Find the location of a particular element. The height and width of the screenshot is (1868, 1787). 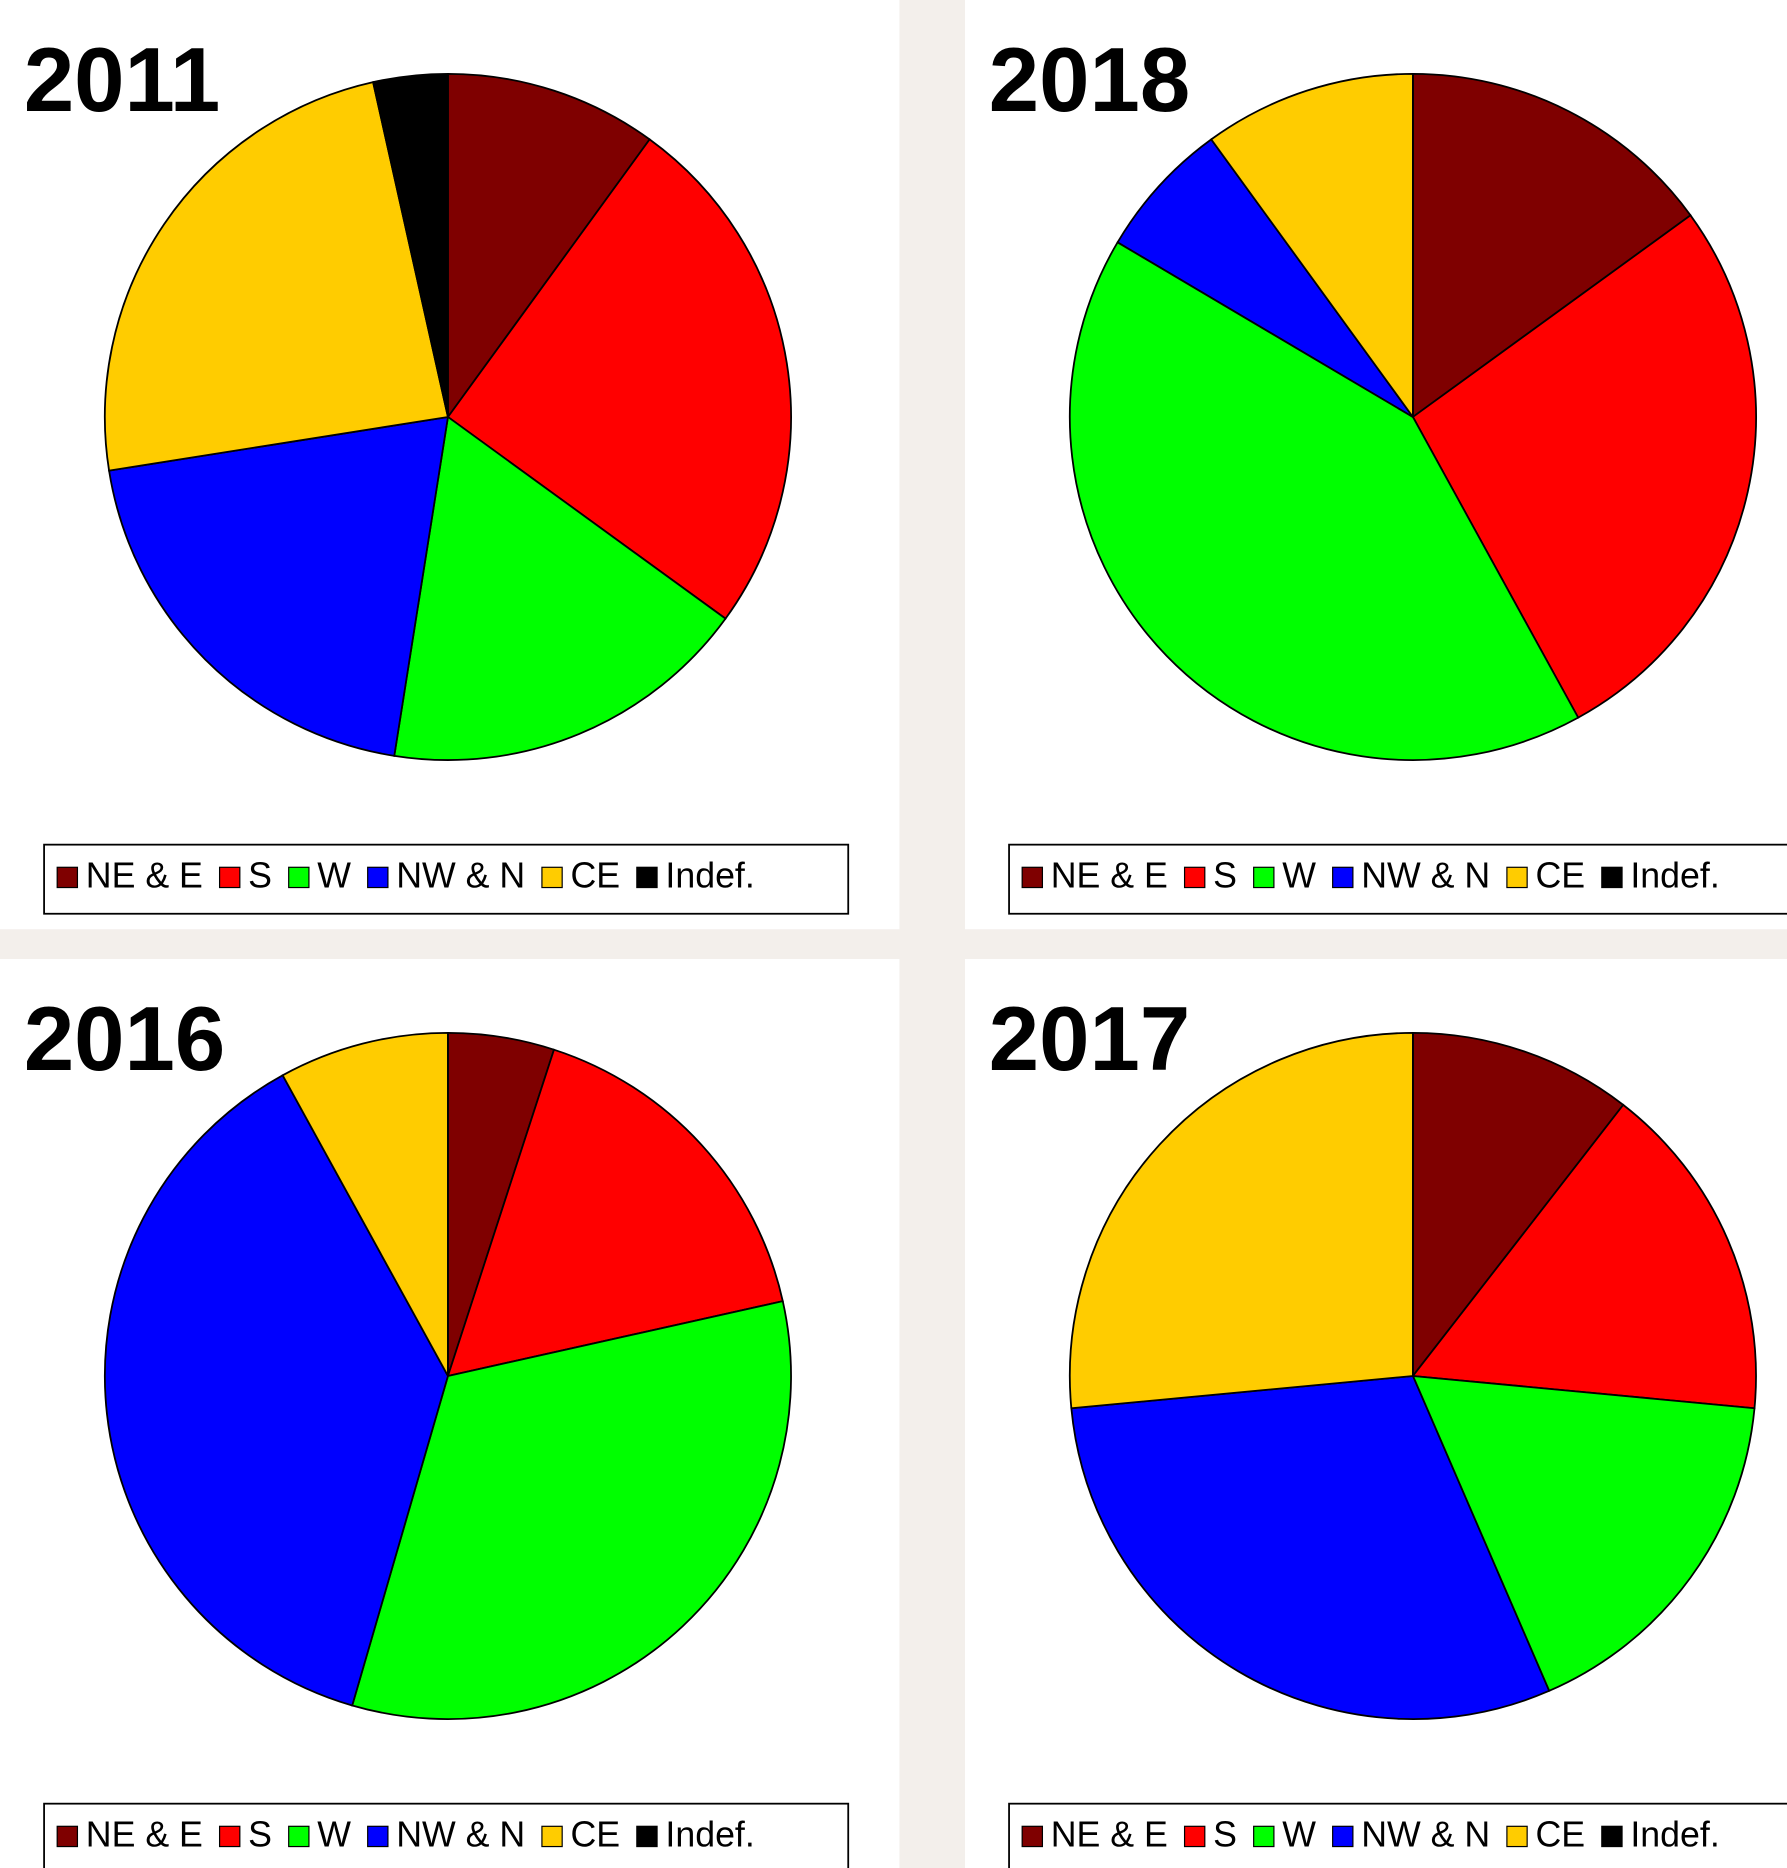

chart-title: 2016 is located at coordinates (124, 1039).